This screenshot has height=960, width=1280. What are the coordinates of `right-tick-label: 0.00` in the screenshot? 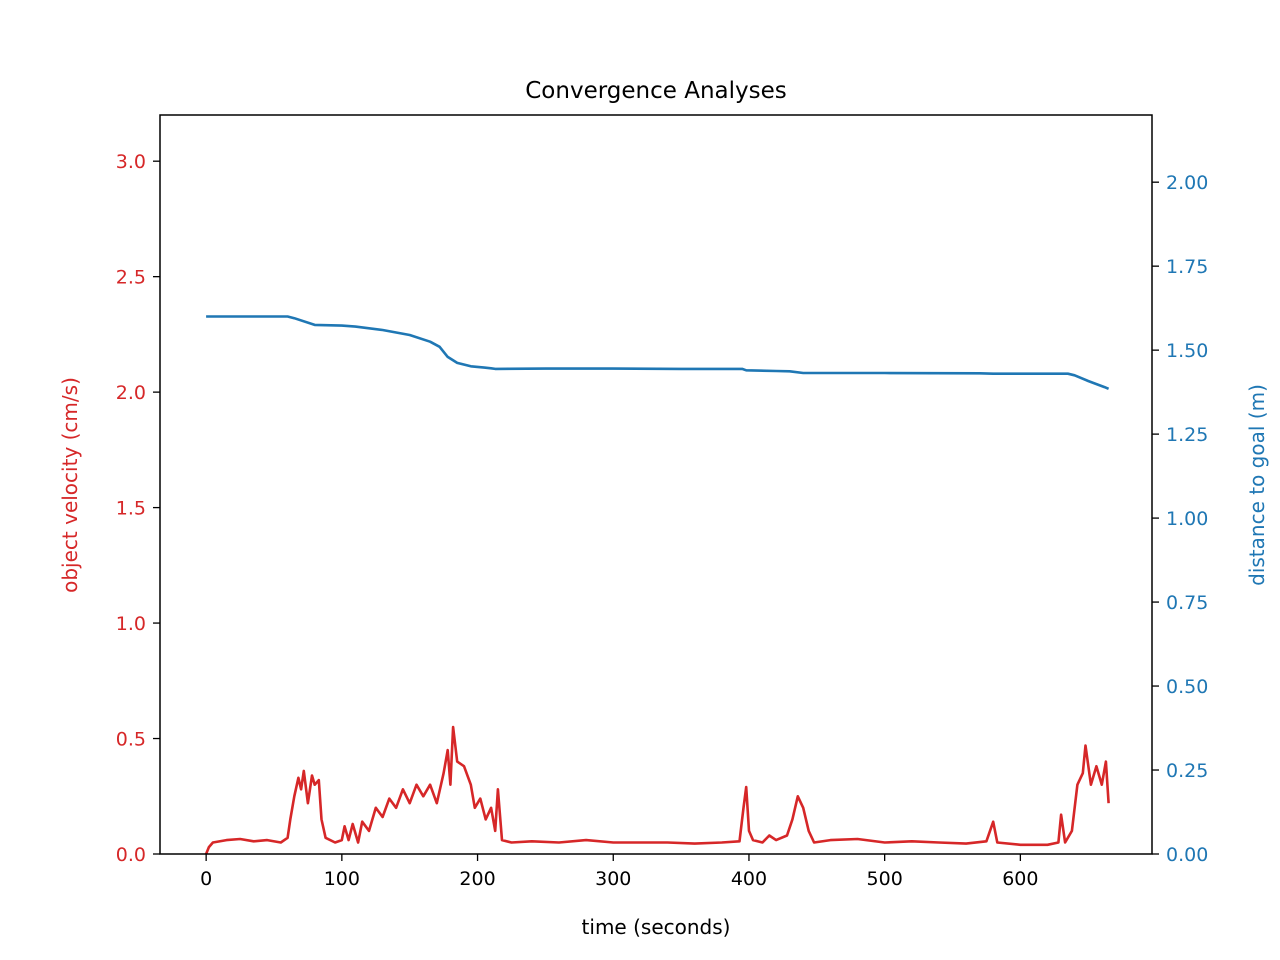 It's located at (1187, 855).